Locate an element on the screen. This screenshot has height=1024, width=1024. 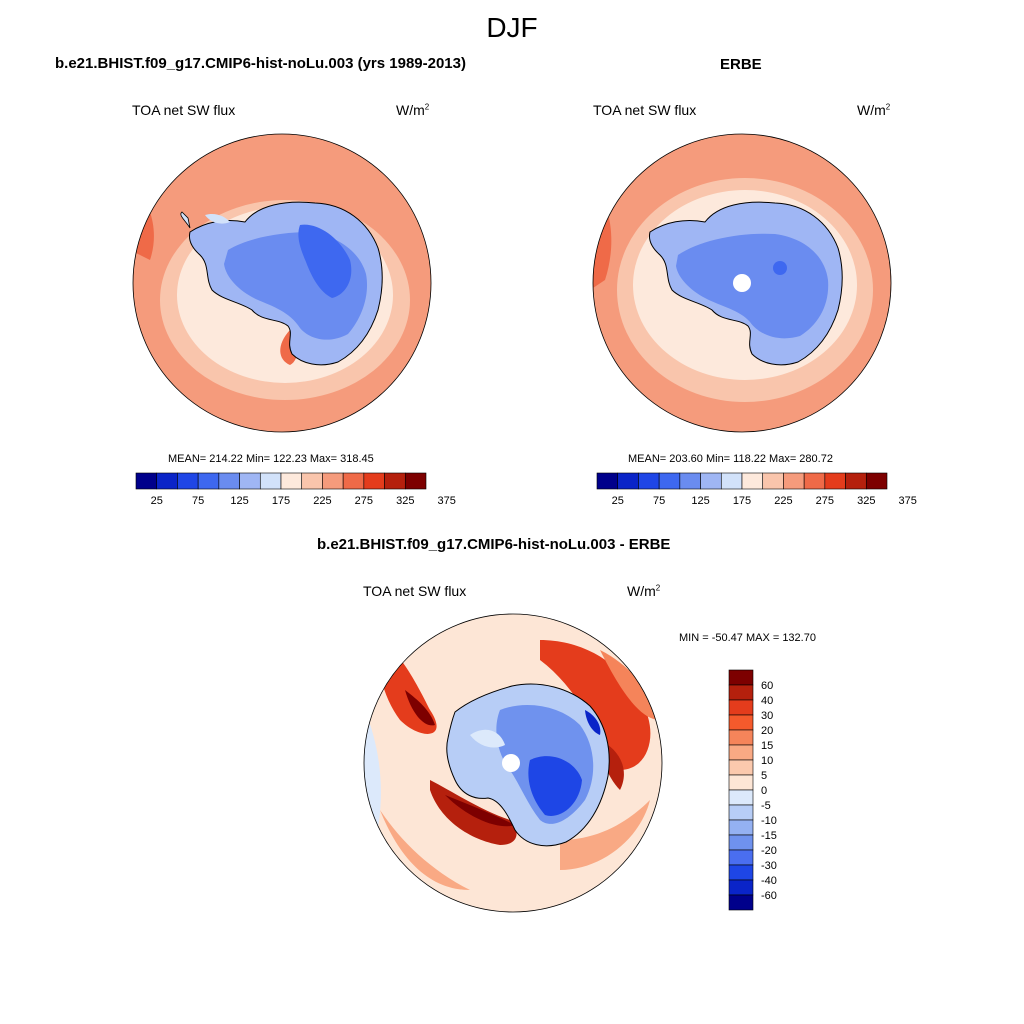
panel-3-map is located at coordinates (513, 763).